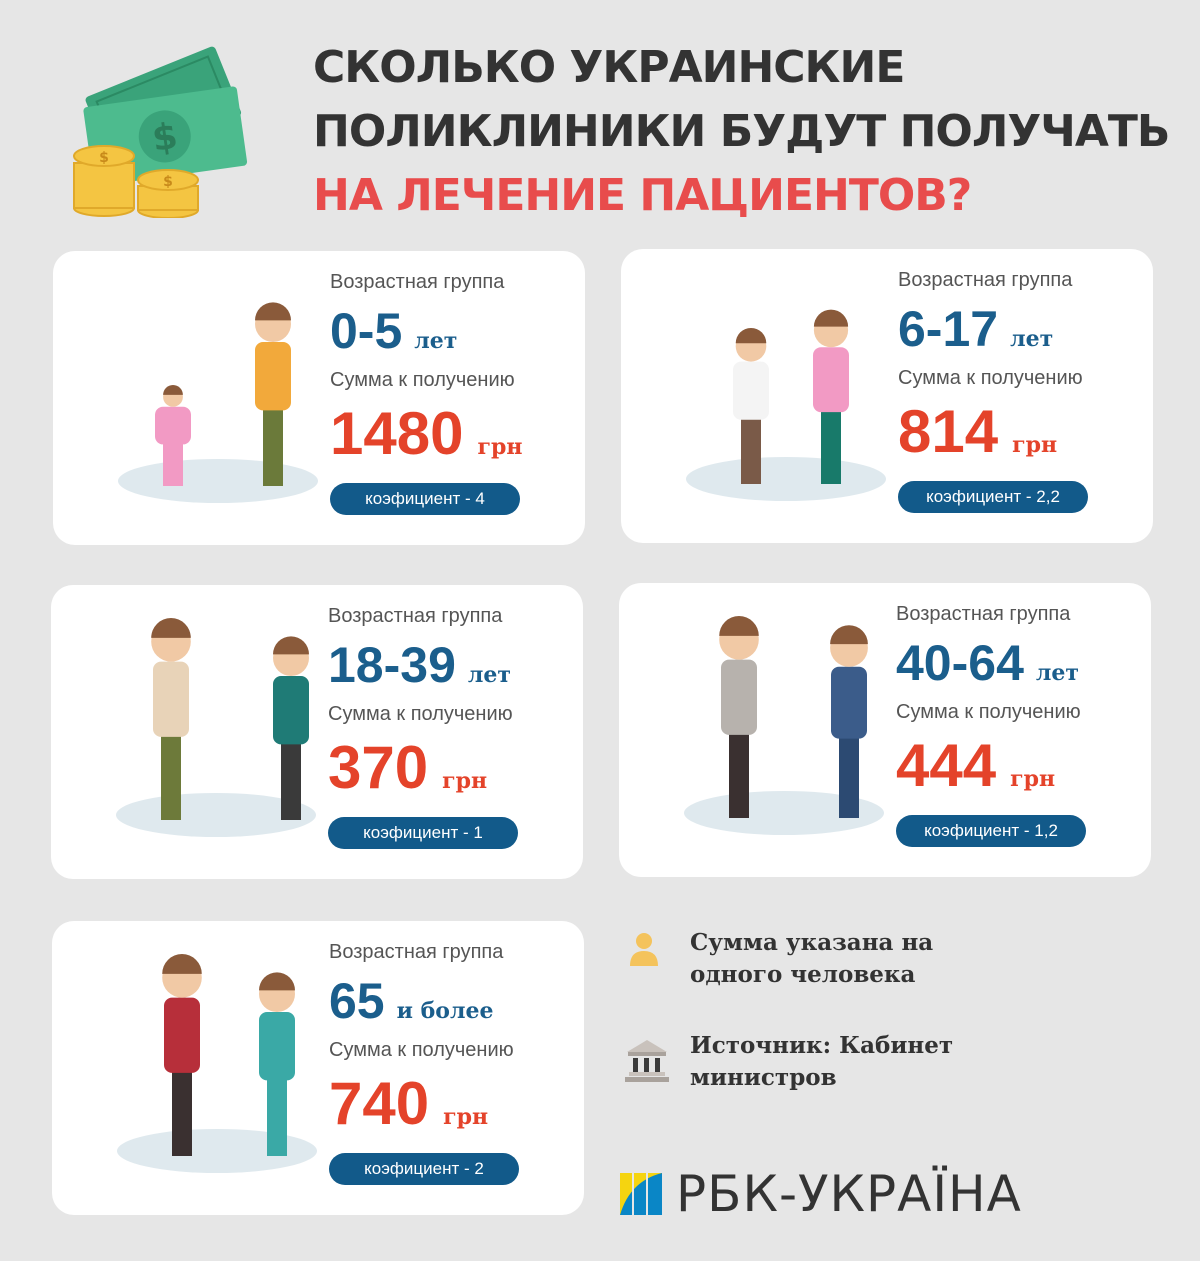 The width and height of the screenshot is (1200, 1261). I want to click on age-range: 65 и более, so click(424, 1005).